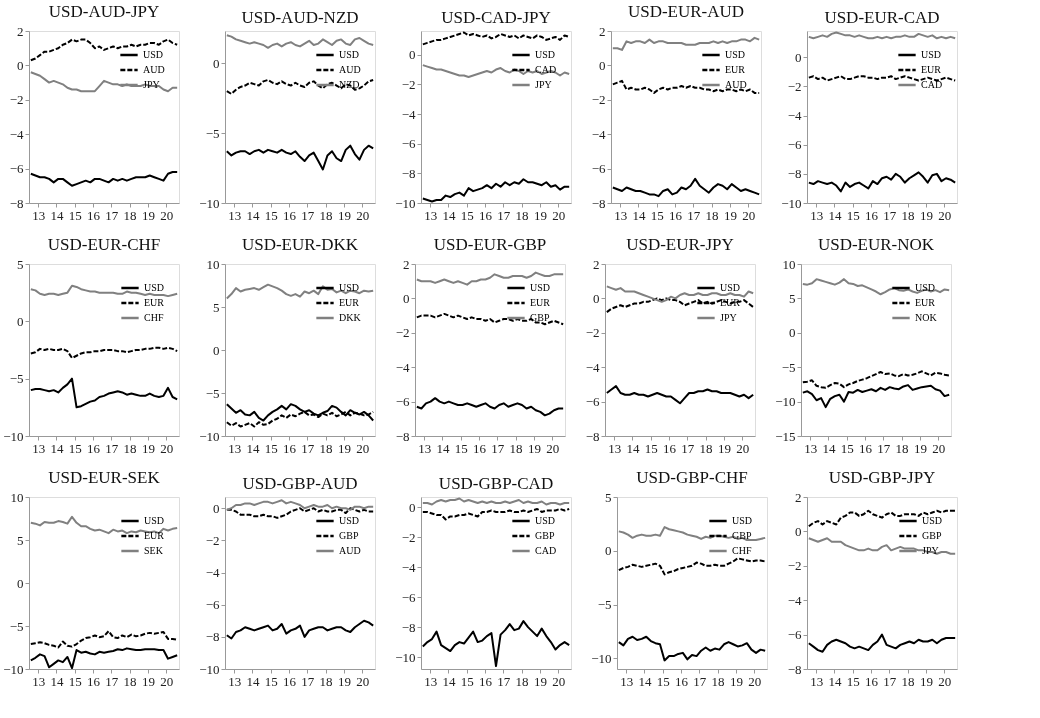 This screenshot has width=1040, height=718. Describe the element at coordinates (785, 436) in the screenshot. I see `y-tick-label: −15` at that location.